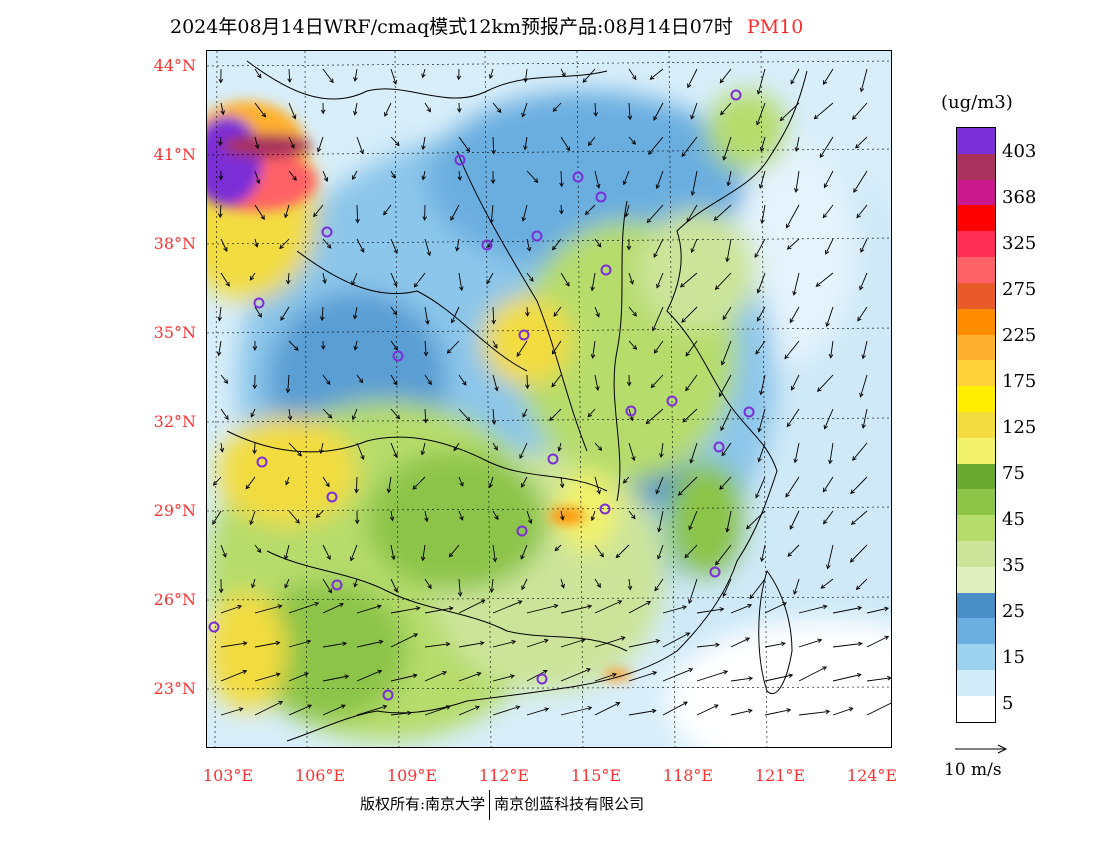 This screenshot has width=1100, height=850. Describe the element at coordinates (174, 243) in the screenshot. I see `lat-label: 38°N` at that location.